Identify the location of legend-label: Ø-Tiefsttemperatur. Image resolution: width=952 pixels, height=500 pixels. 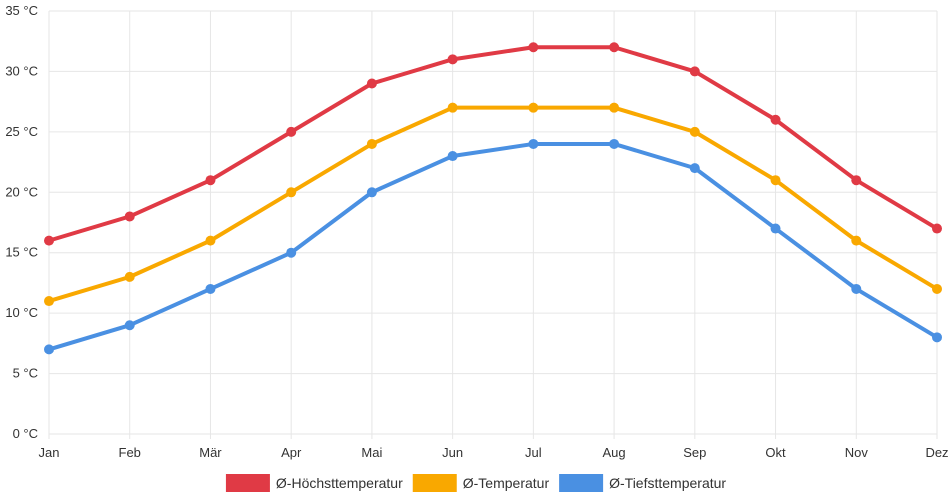
(667, 483).